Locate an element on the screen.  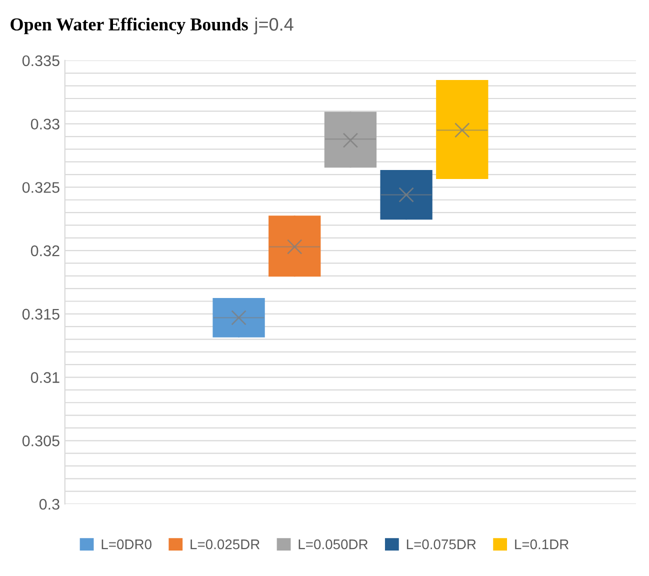
legend-label: L=0.075DR is located at coordinates (441, 544).